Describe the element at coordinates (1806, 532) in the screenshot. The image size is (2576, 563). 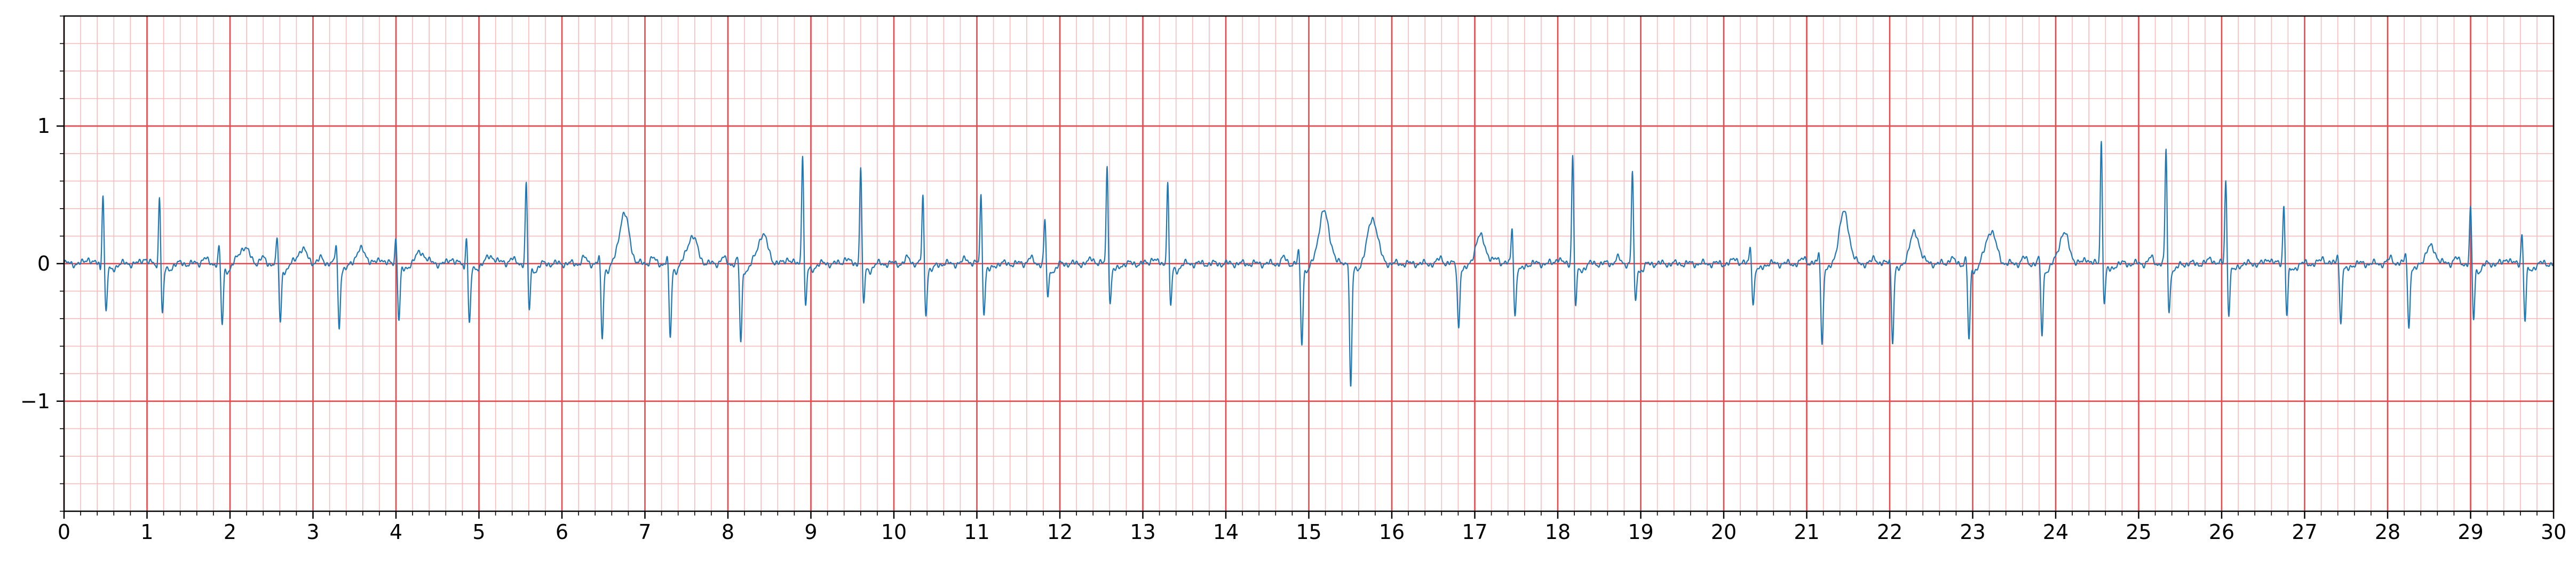
I see `x-tick-label: 21` at that location.